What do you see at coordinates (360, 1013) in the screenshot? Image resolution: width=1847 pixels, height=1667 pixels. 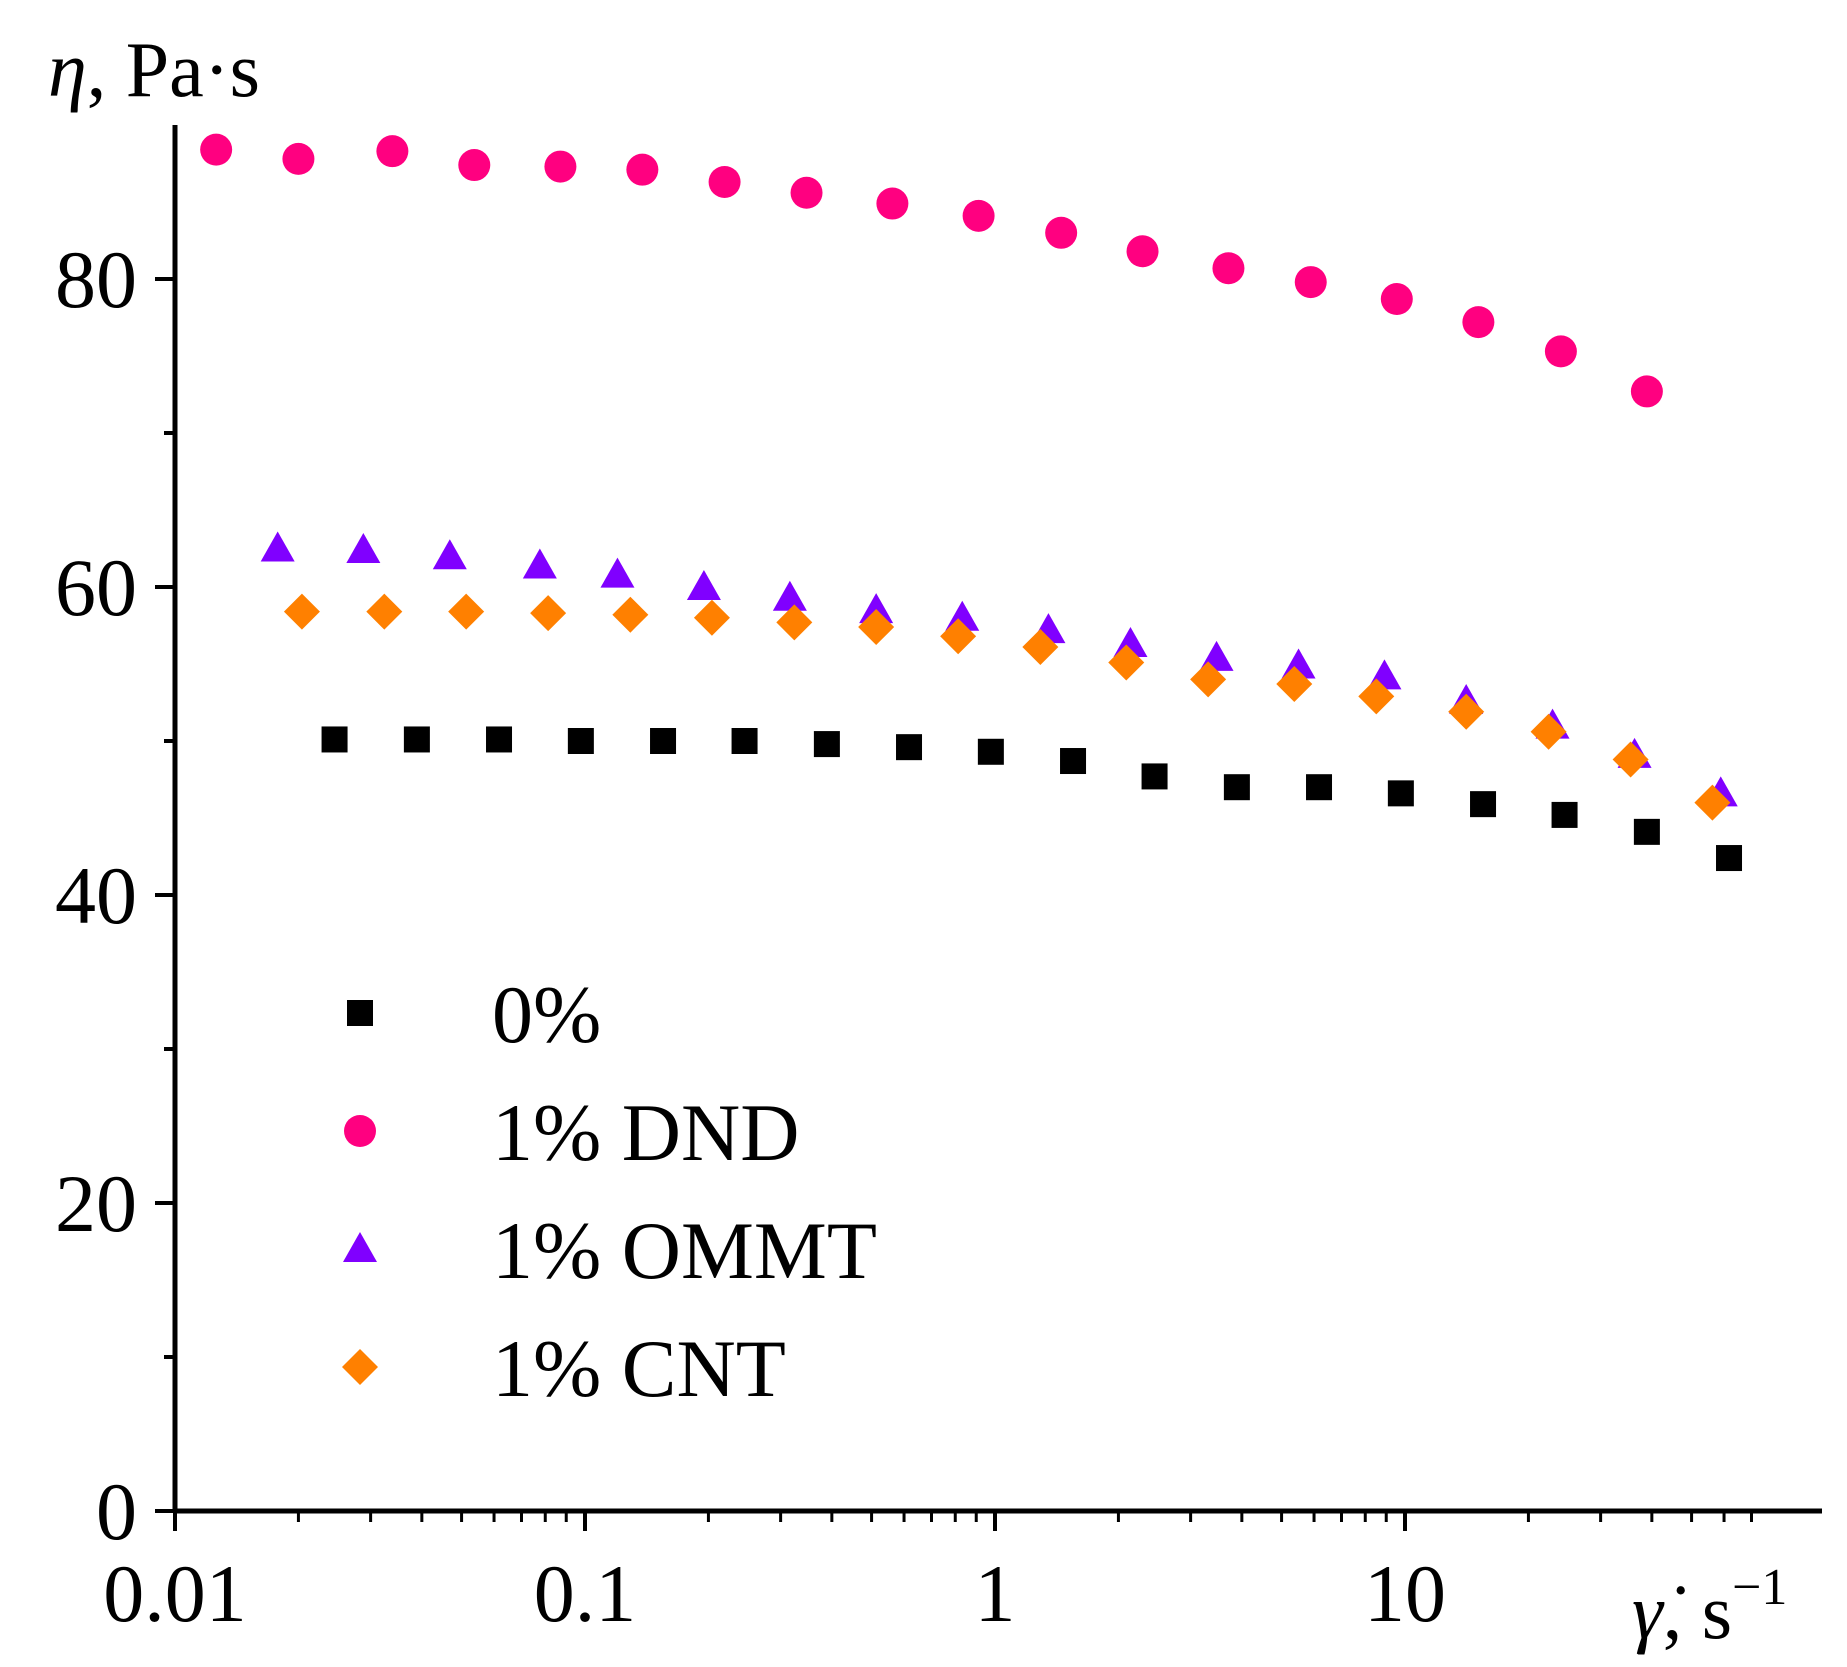 I see `legend-marker-square` at bounding box center [360, 1013].